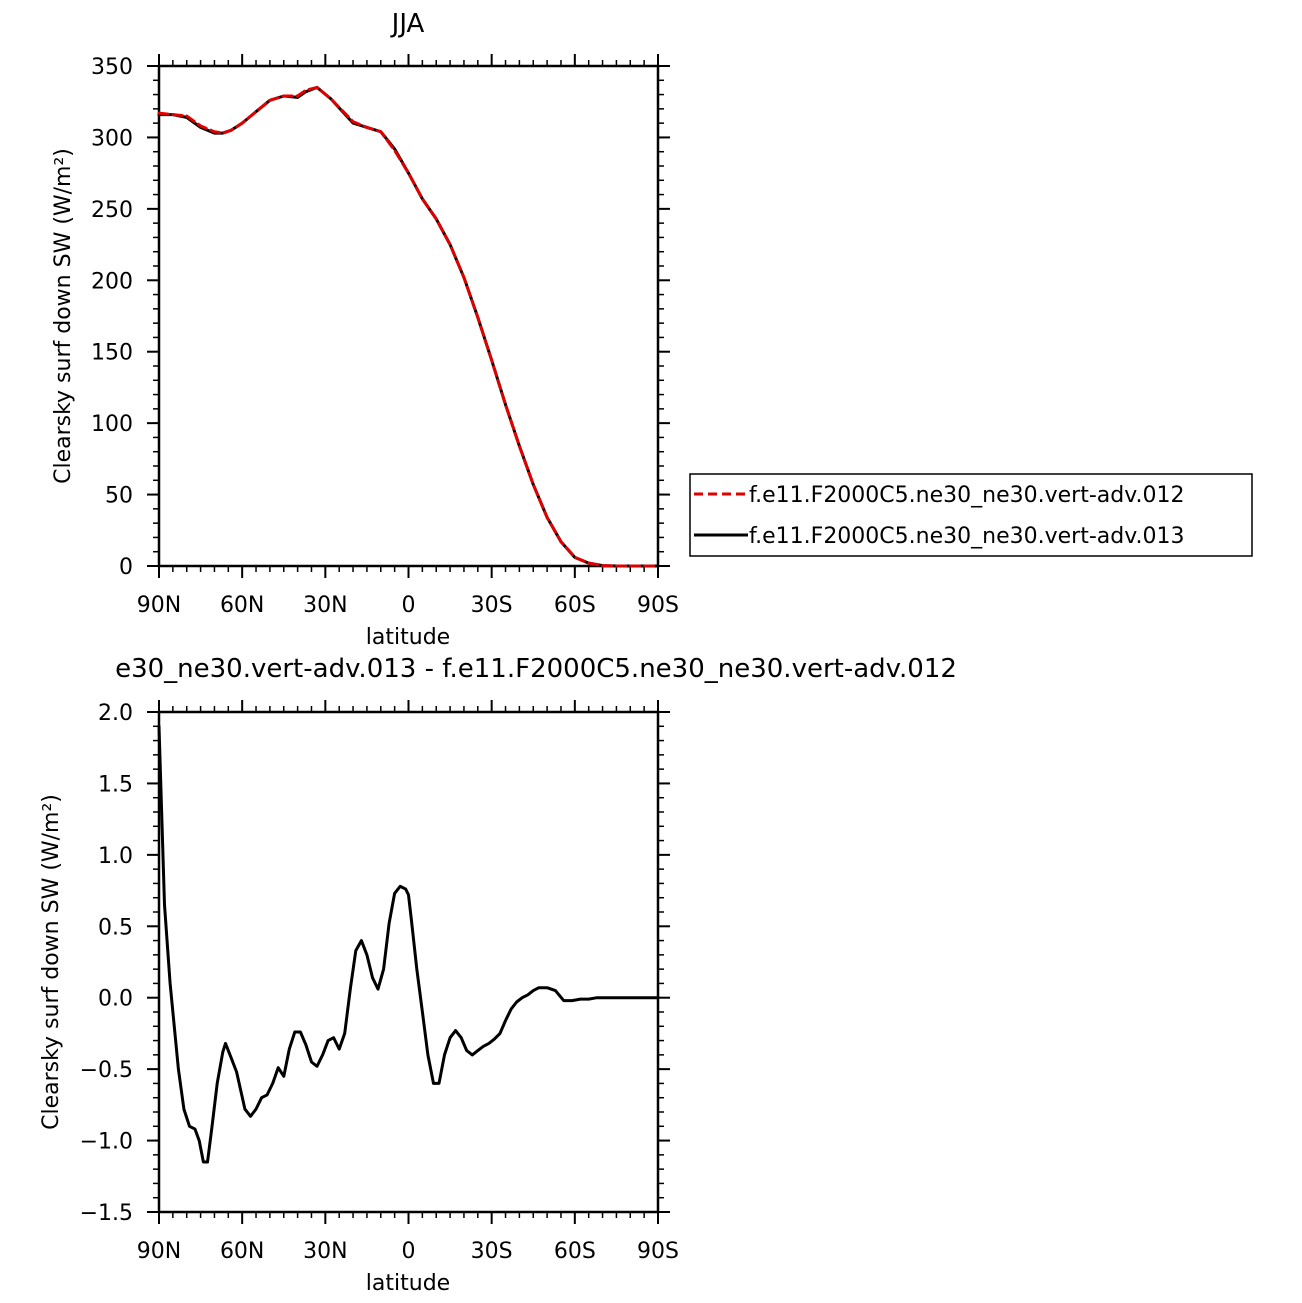 This screenshot has width=1302, height=1303. Describe the element at coordinates (126, 567) in the screenshot. I see `top-y-tick-label: 0` at that location.